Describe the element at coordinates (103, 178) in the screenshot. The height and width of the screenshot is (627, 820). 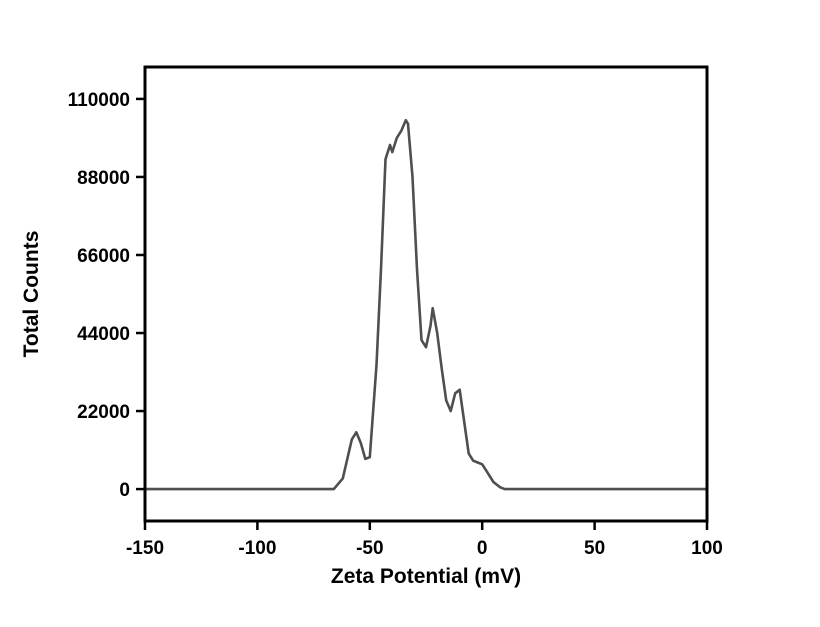
I see `y-tick-label: 88000` at that location.